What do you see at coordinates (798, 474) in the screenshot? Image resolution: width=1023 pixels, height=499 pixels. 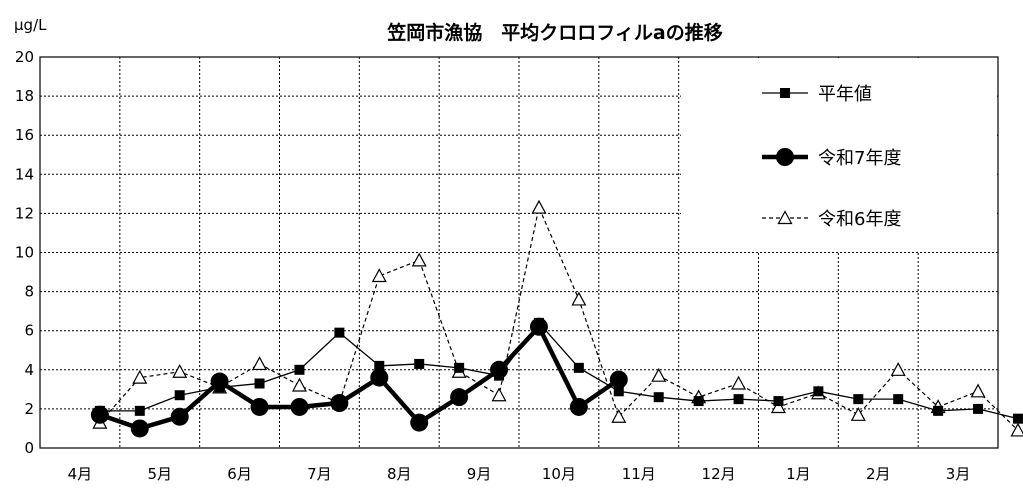 I see `x-tick-label: 1月` at bounding box center [798, 474].